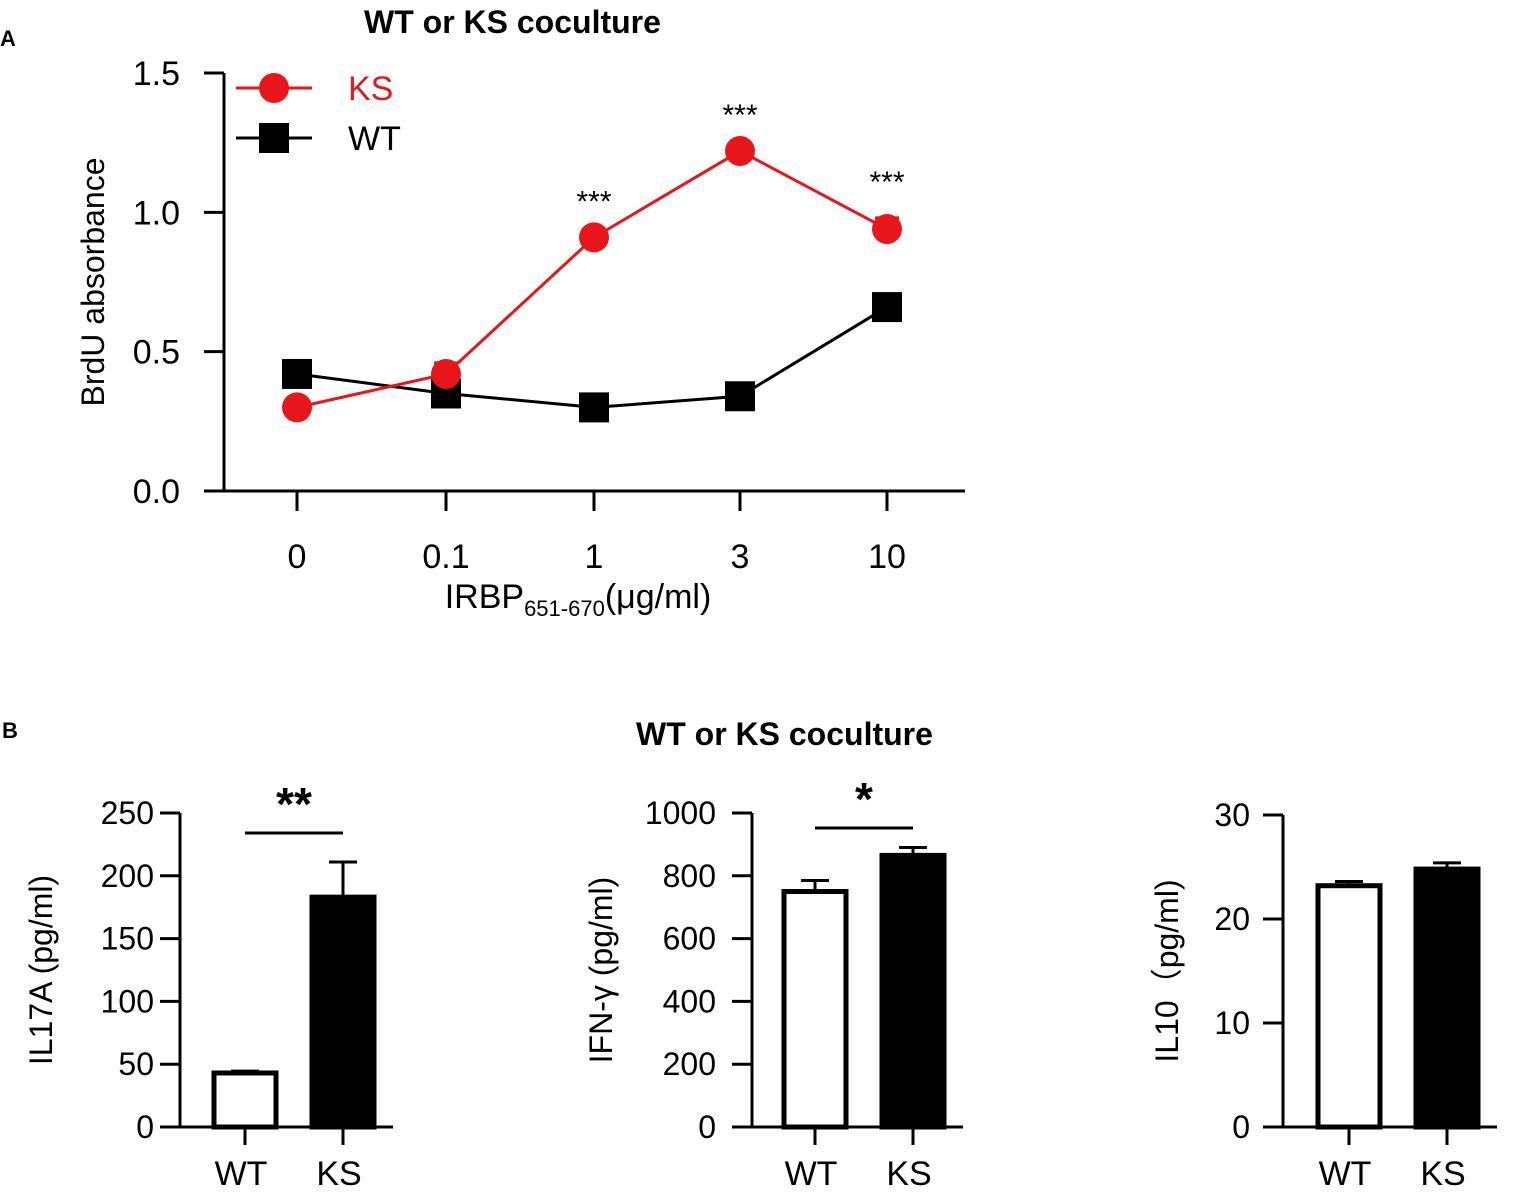  What do you see at coordinates (156, 353) in the screenshot?
I see `y-tick-label: 0.5` at bounding box center [156, 353].